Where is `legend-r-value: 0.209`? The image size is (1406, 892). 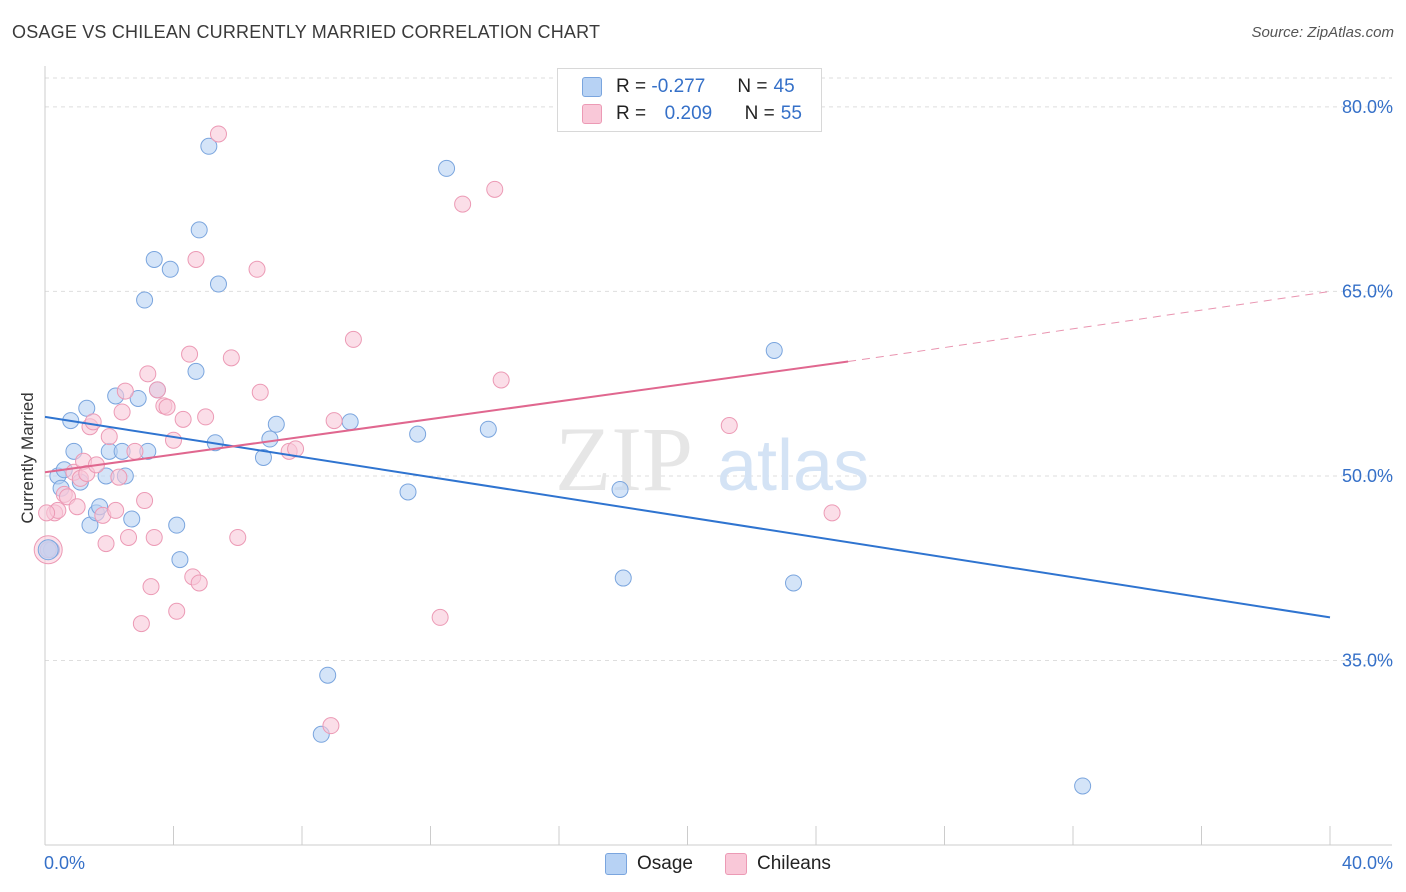
legend-r-value: 0.209 is located at coordinates (688, 113).